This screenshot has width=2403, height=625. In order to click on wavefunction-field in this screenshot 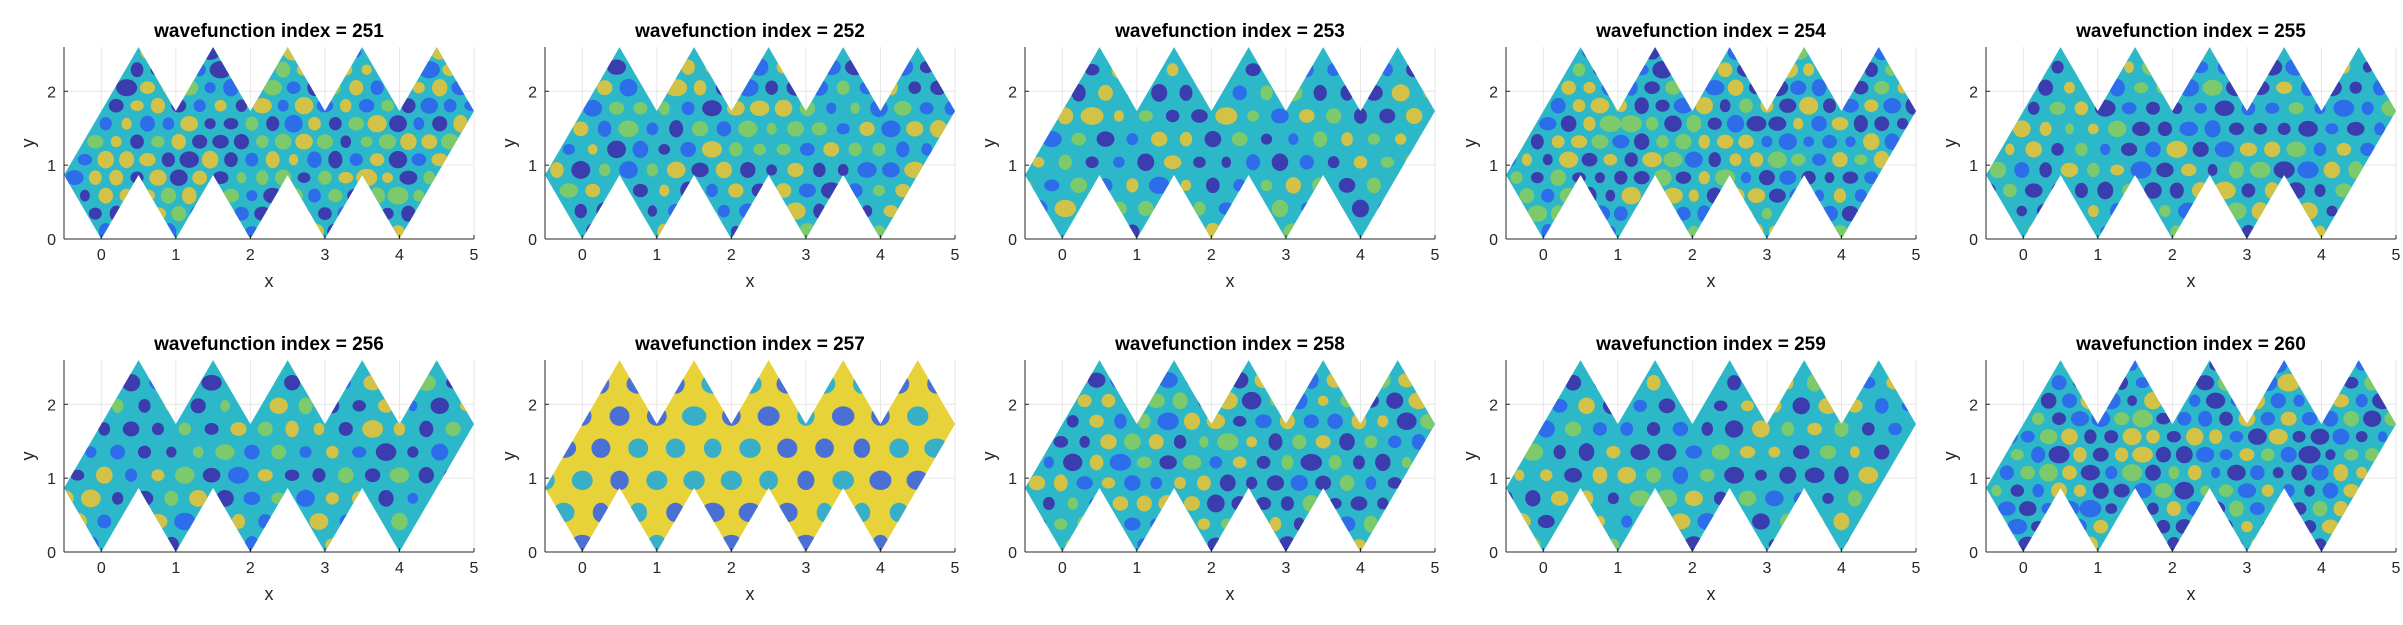, I will do `click(269, 456)`.